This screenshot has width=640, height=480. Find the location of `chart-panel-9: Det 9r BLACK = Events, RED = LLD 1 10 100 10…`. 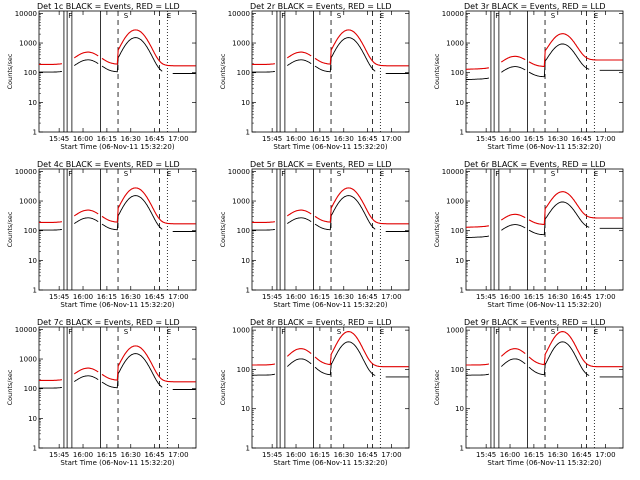

chart-panel-9: Det 9r BLACK = Events, RED = LLD 1 10 100 10… is located at coordinates (528, 392).